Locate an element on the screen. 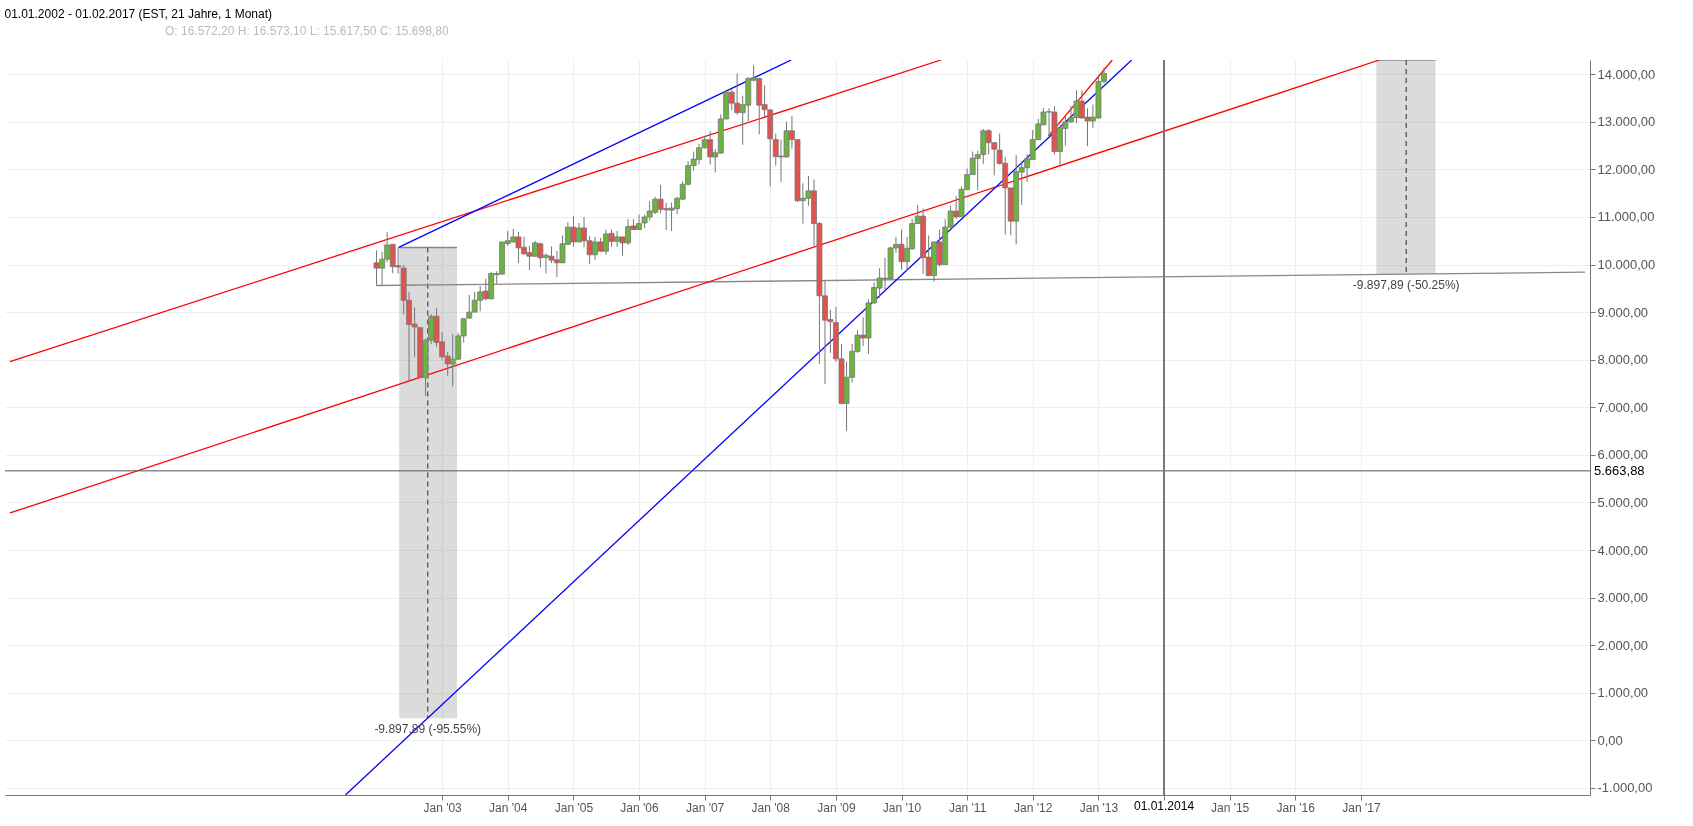  y-tick-label: 12.000,00 is located at coordinates (1626, 169).